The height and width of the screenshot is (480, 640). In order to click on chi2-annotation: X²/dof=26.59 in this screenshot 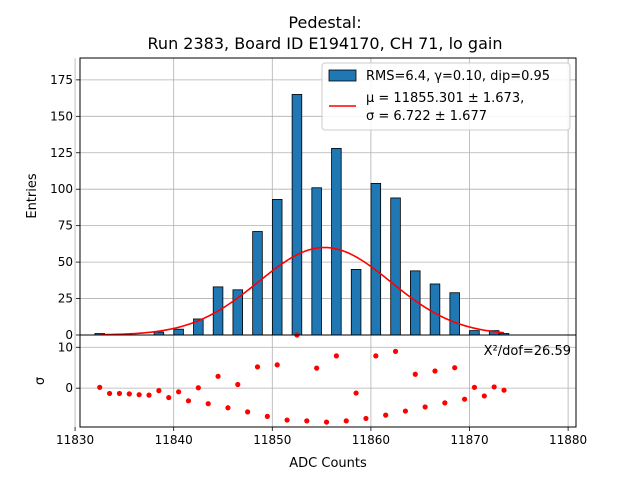, I will do `click(527, 351)`.